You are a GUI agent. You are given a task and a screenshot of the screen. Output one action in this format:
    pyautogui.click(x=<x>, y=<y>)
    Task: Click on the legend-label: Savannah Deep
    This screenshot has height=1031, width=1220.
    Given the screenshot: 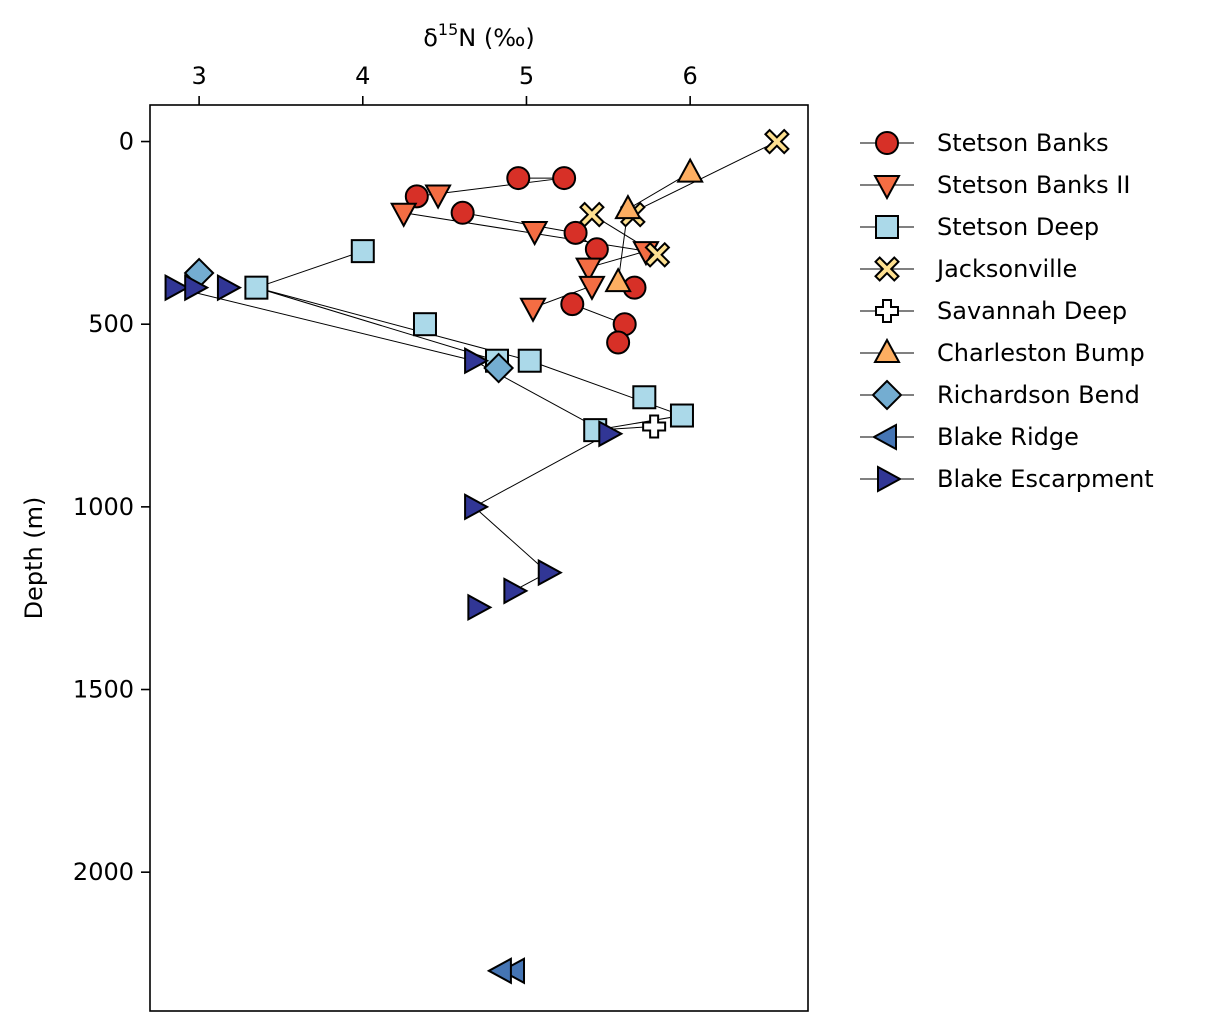 What is the action you would take?
    pyautogui.click(x=1032, y=311)
    